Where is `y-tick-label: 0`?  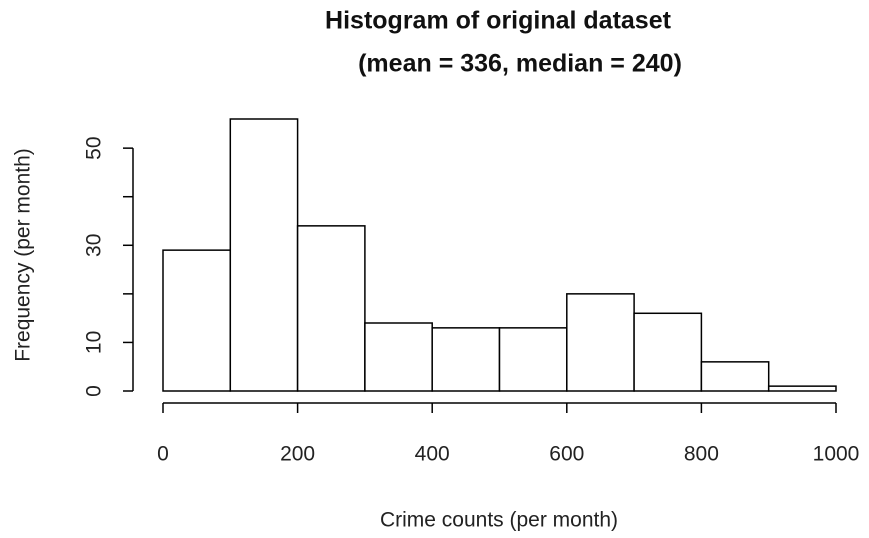 y-tick-label: 0 is located at coordinates (94, 391).